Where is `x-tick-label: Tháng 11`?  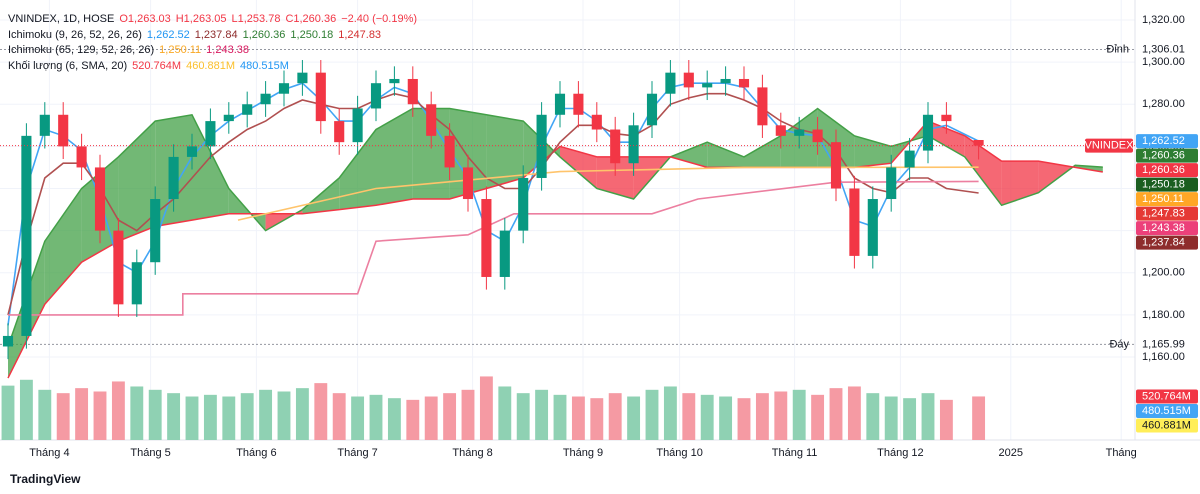 x-tick-label: Tháng 11 is located at coordinates (795, 453).